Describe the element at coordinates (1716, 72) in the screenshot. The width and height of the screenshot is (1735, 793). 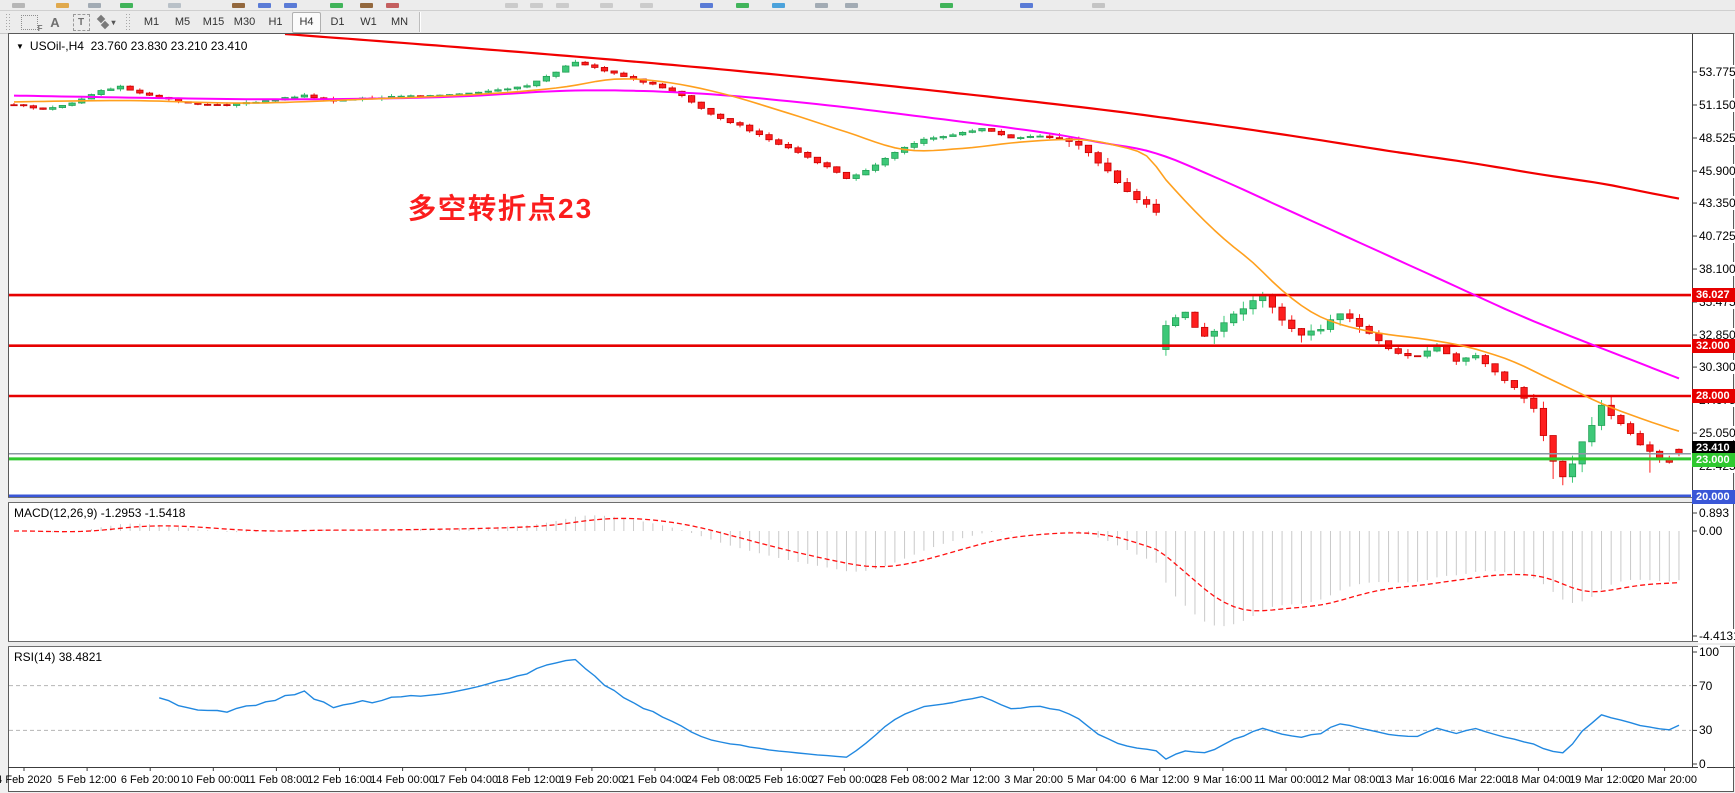
I see `price-axis-label: 53.775` at that location.